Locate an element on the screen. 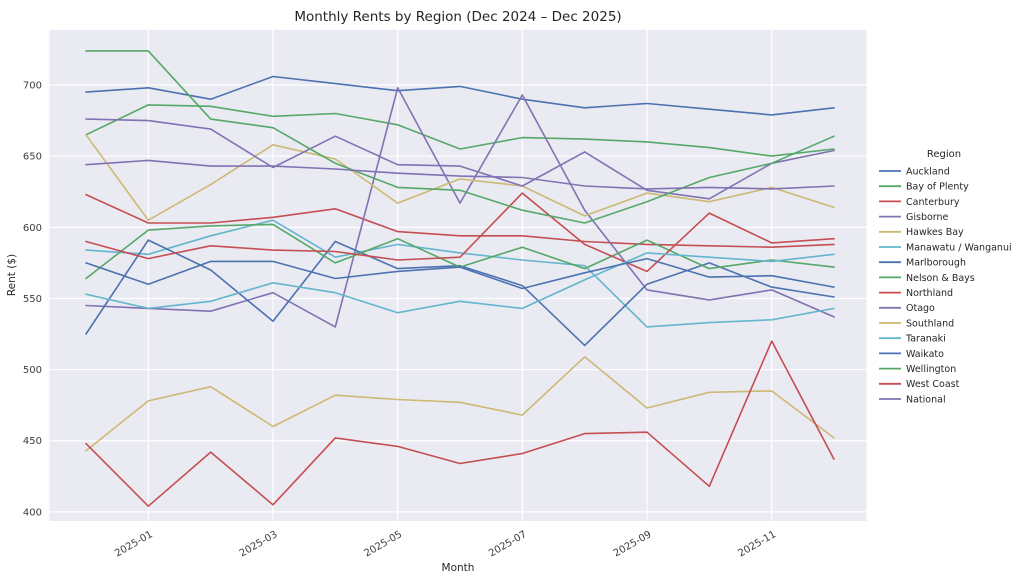 The width and height of the screenshot is (1024, 585). legend-item-hawkes-bay: Hawkes Bay is located at coordinates (921, 232).